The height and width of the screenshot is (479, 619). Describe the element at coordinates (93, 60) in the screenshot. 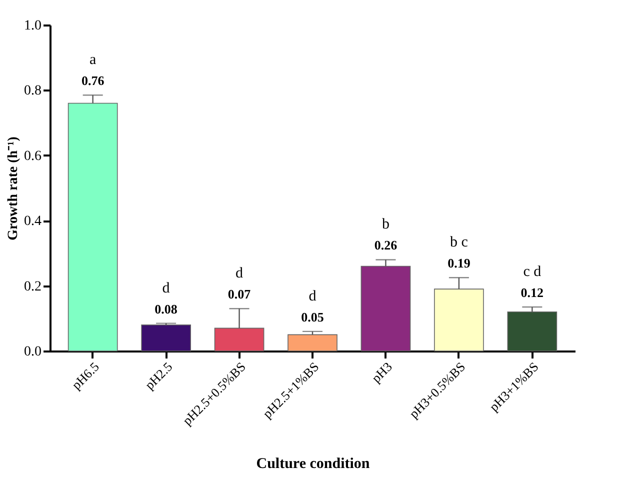

I see `annotation: a` at that location.